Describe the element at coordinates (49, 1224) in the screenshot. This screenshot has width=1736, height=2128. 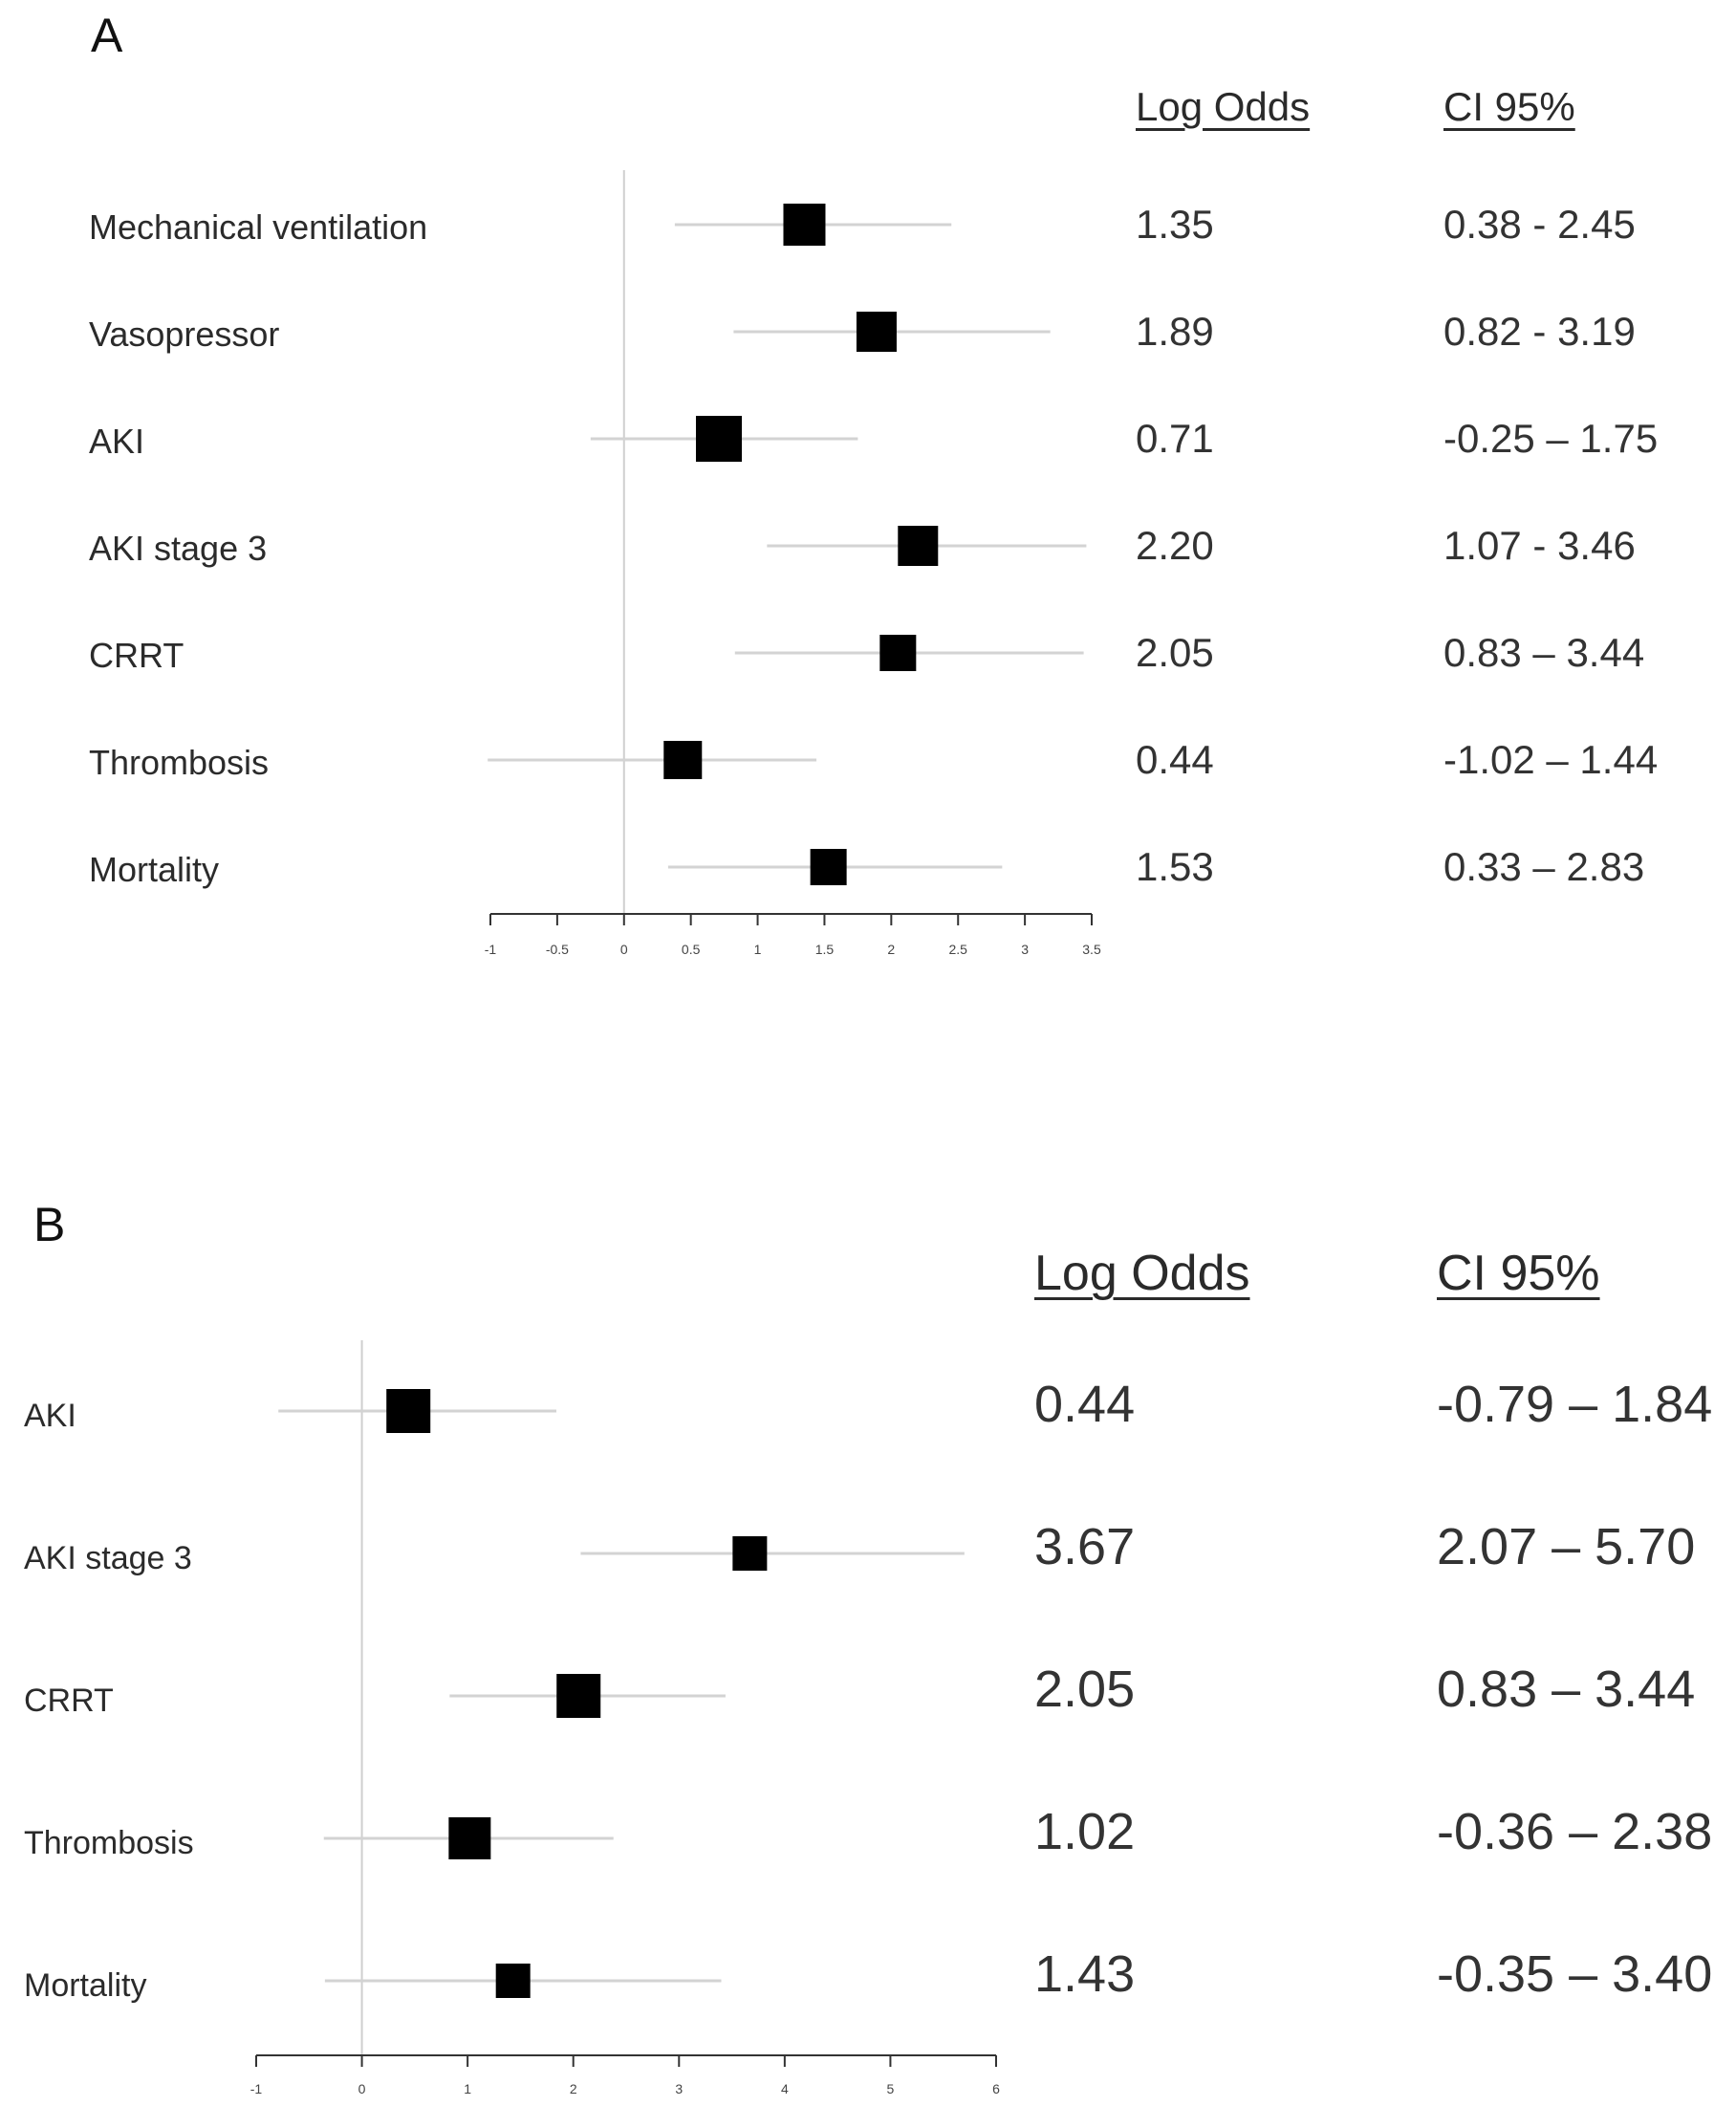
I see `panel-label-b: B` at that location.